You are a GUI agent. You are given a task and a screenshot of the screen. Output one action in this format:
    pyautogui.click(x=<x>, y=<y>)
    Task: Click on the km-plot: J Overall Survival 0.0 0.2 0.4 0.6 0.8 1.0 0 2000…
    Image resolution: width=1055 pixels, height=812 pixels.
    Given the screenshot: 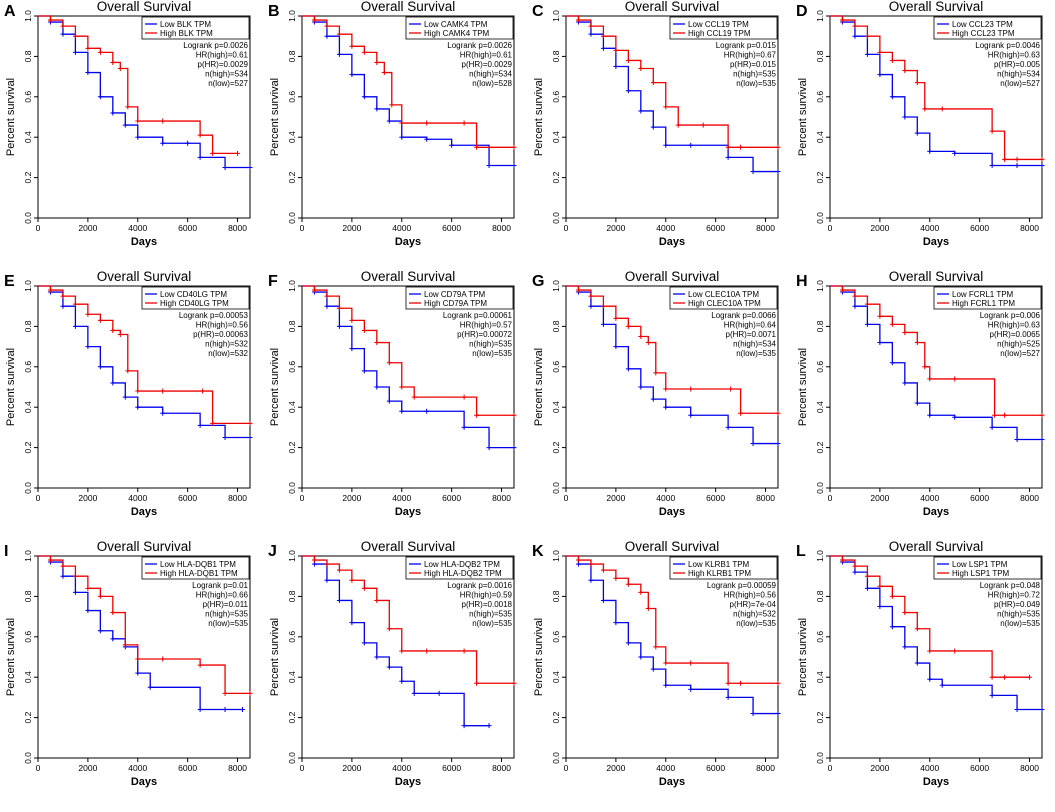 What is the action you would take?
    pyautogui.click(x=392, y=664)
    